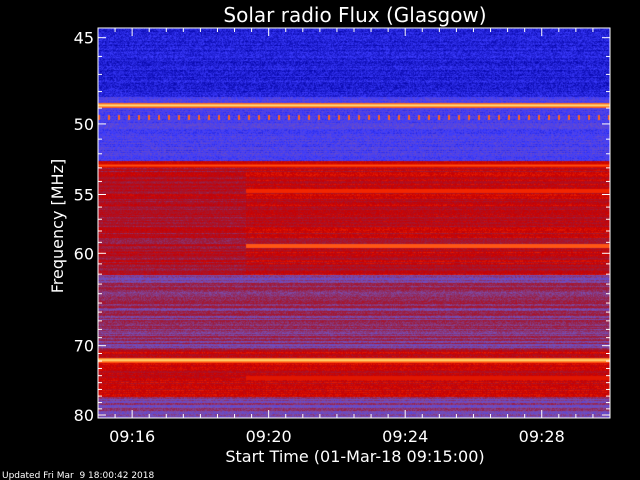  What do you see at coordinates (405, 436) in the screenshot?
I see `x-tick-label: 09:24` at bounding box center [405, 436].